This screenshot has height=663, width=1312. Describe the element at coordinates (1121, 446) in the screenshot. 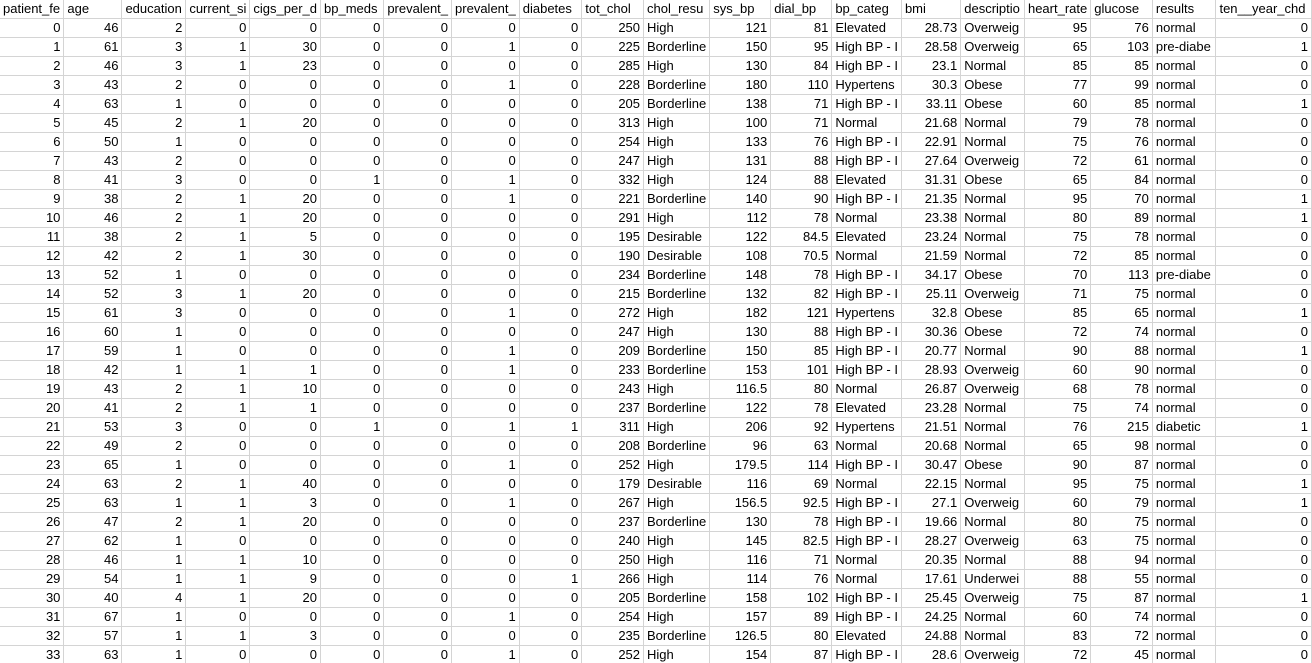

I see `table-cell: 98` at that location.